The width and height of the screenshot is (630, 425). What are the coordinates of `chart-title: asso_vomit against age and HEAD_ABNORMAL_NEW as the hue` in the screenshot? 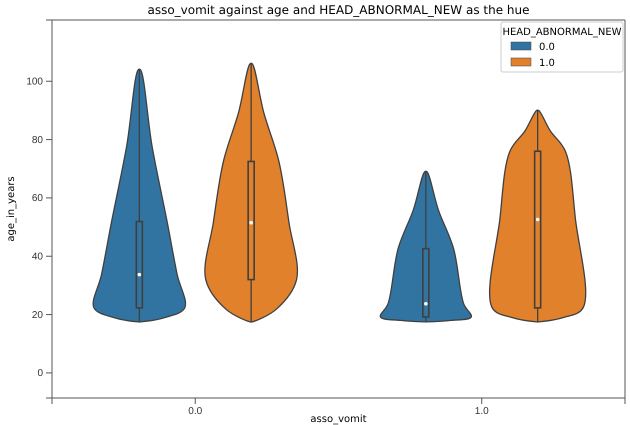 It's located at (338, 10).